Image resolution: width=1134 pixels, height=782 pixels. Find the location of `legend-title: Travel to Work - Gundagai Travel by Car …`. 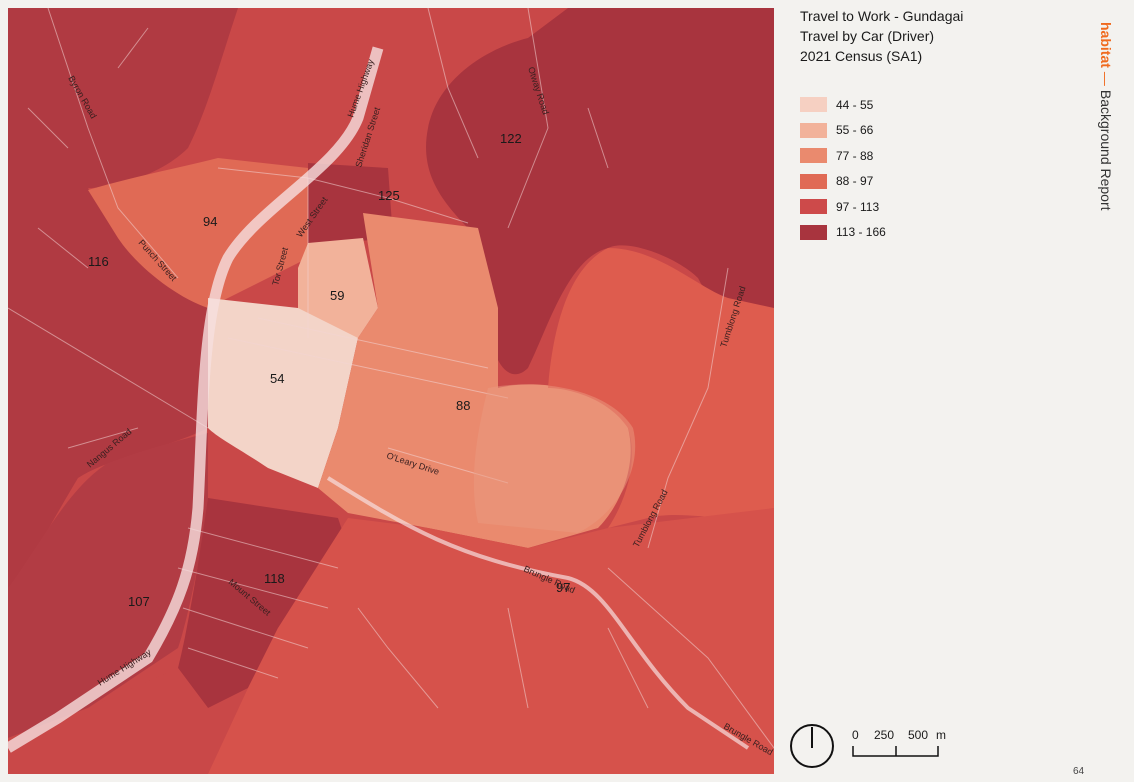

legend-title: Travel to Work - Gundagai Travel by Car … is located at coordinates (900, 36).